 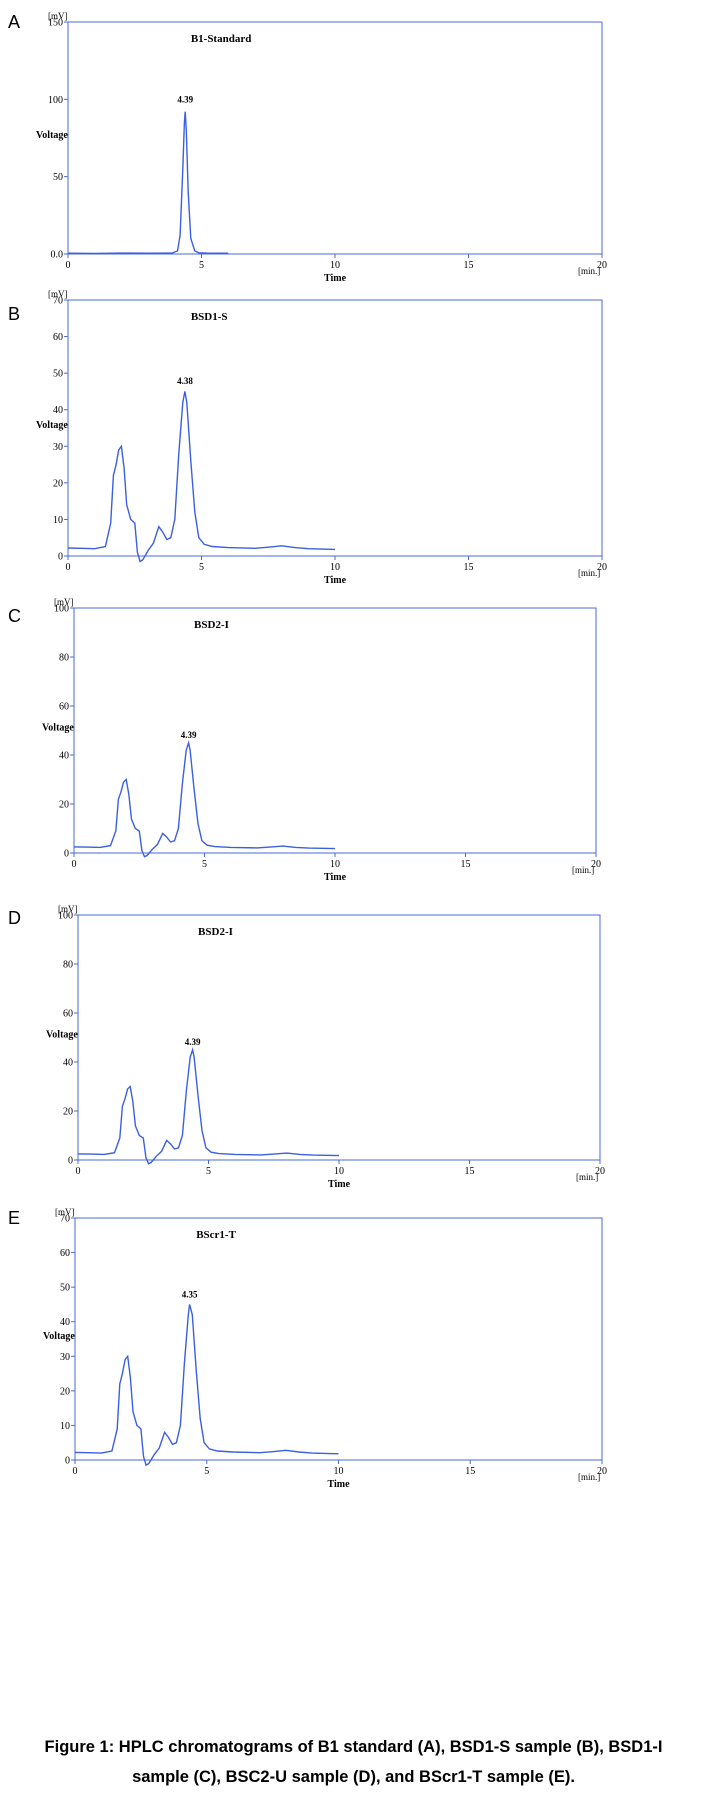 What do you see at coordinates (64, 602) in the screenshot?
I see `chart-c-y-unit: [mV]` at bounding box center [64, 602].